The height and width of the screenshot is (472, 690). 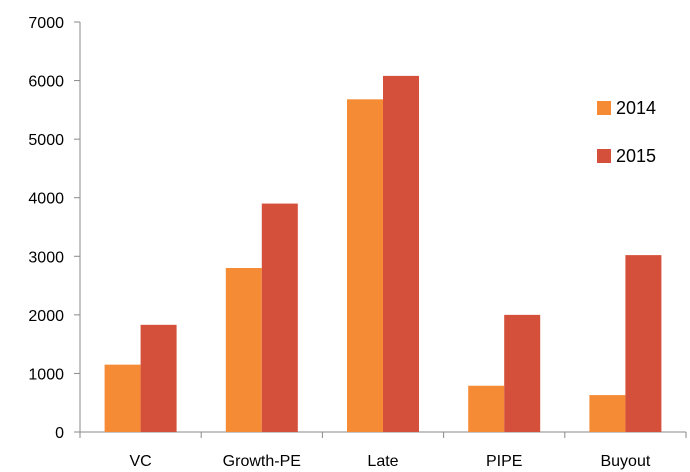 I want to click on bar-2015-late, so click(x=401, y=253).